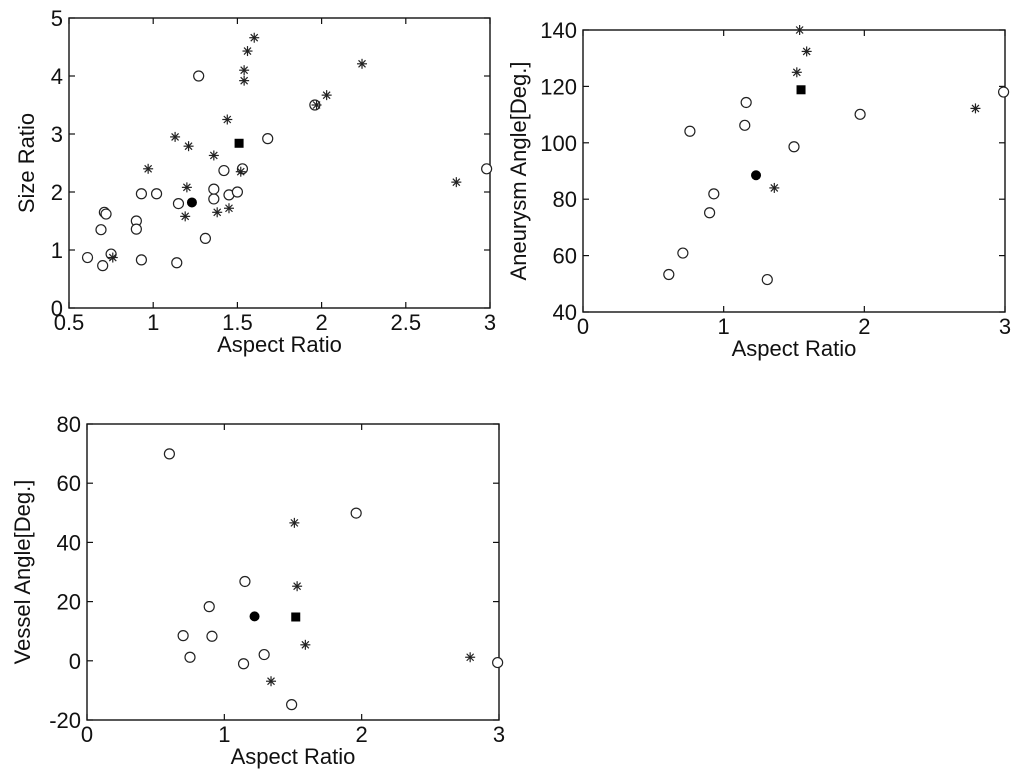 The image size is (1017, 781). I want to click on y-tick-label: 20, so click(69, 602).